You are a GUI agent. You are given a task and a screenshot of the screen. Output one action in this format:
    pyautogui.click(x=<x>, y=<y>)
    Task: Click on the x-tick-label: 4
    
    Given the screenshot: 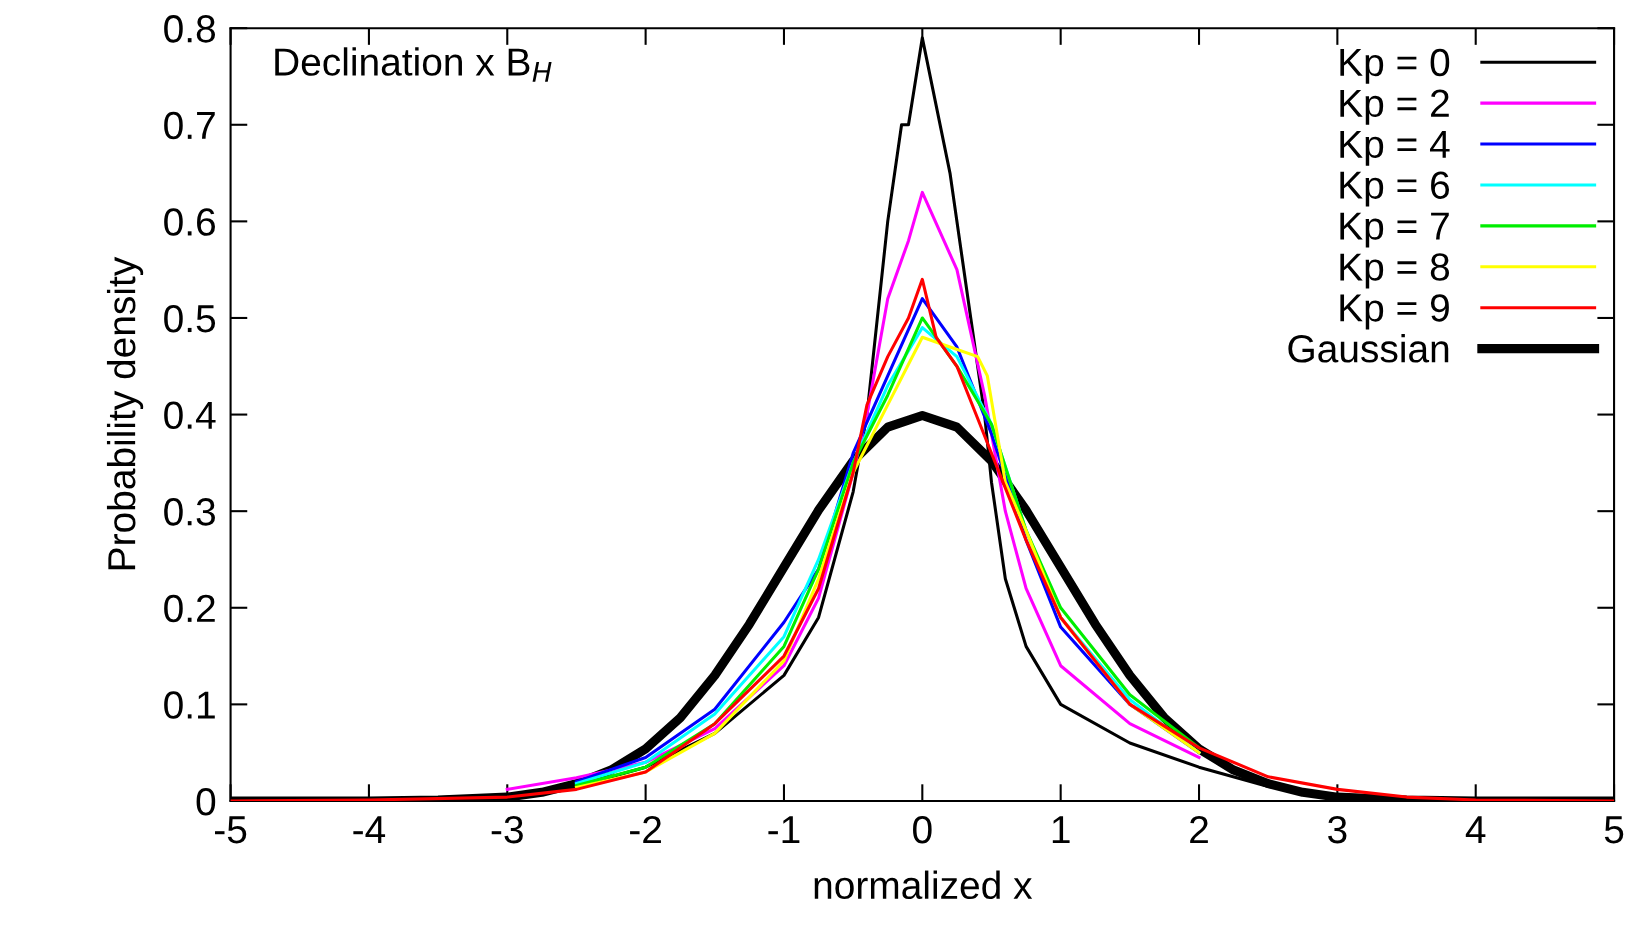 What is the action you would take?
    pyautogui.click(x=1475, y=830)
    